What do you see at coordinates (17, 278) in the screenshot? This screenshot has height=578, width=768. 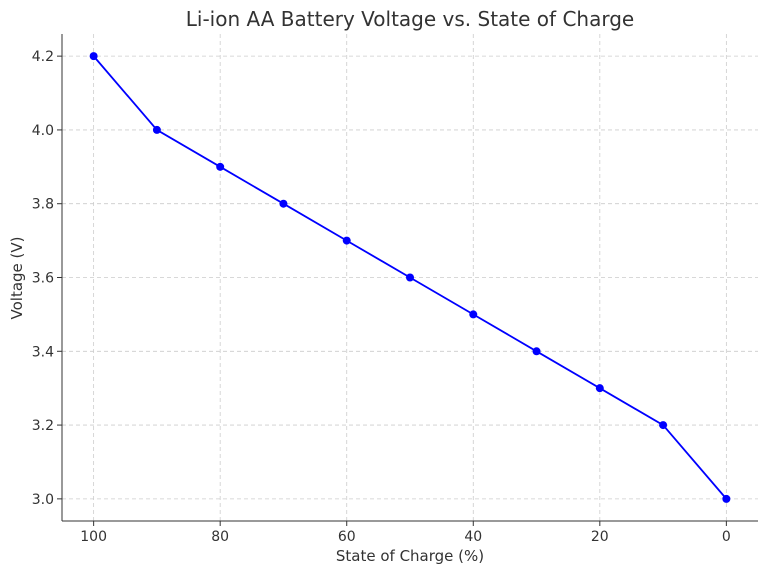 I see `y-axis-label: Voltage (V)` at bounding box center [17, 278].